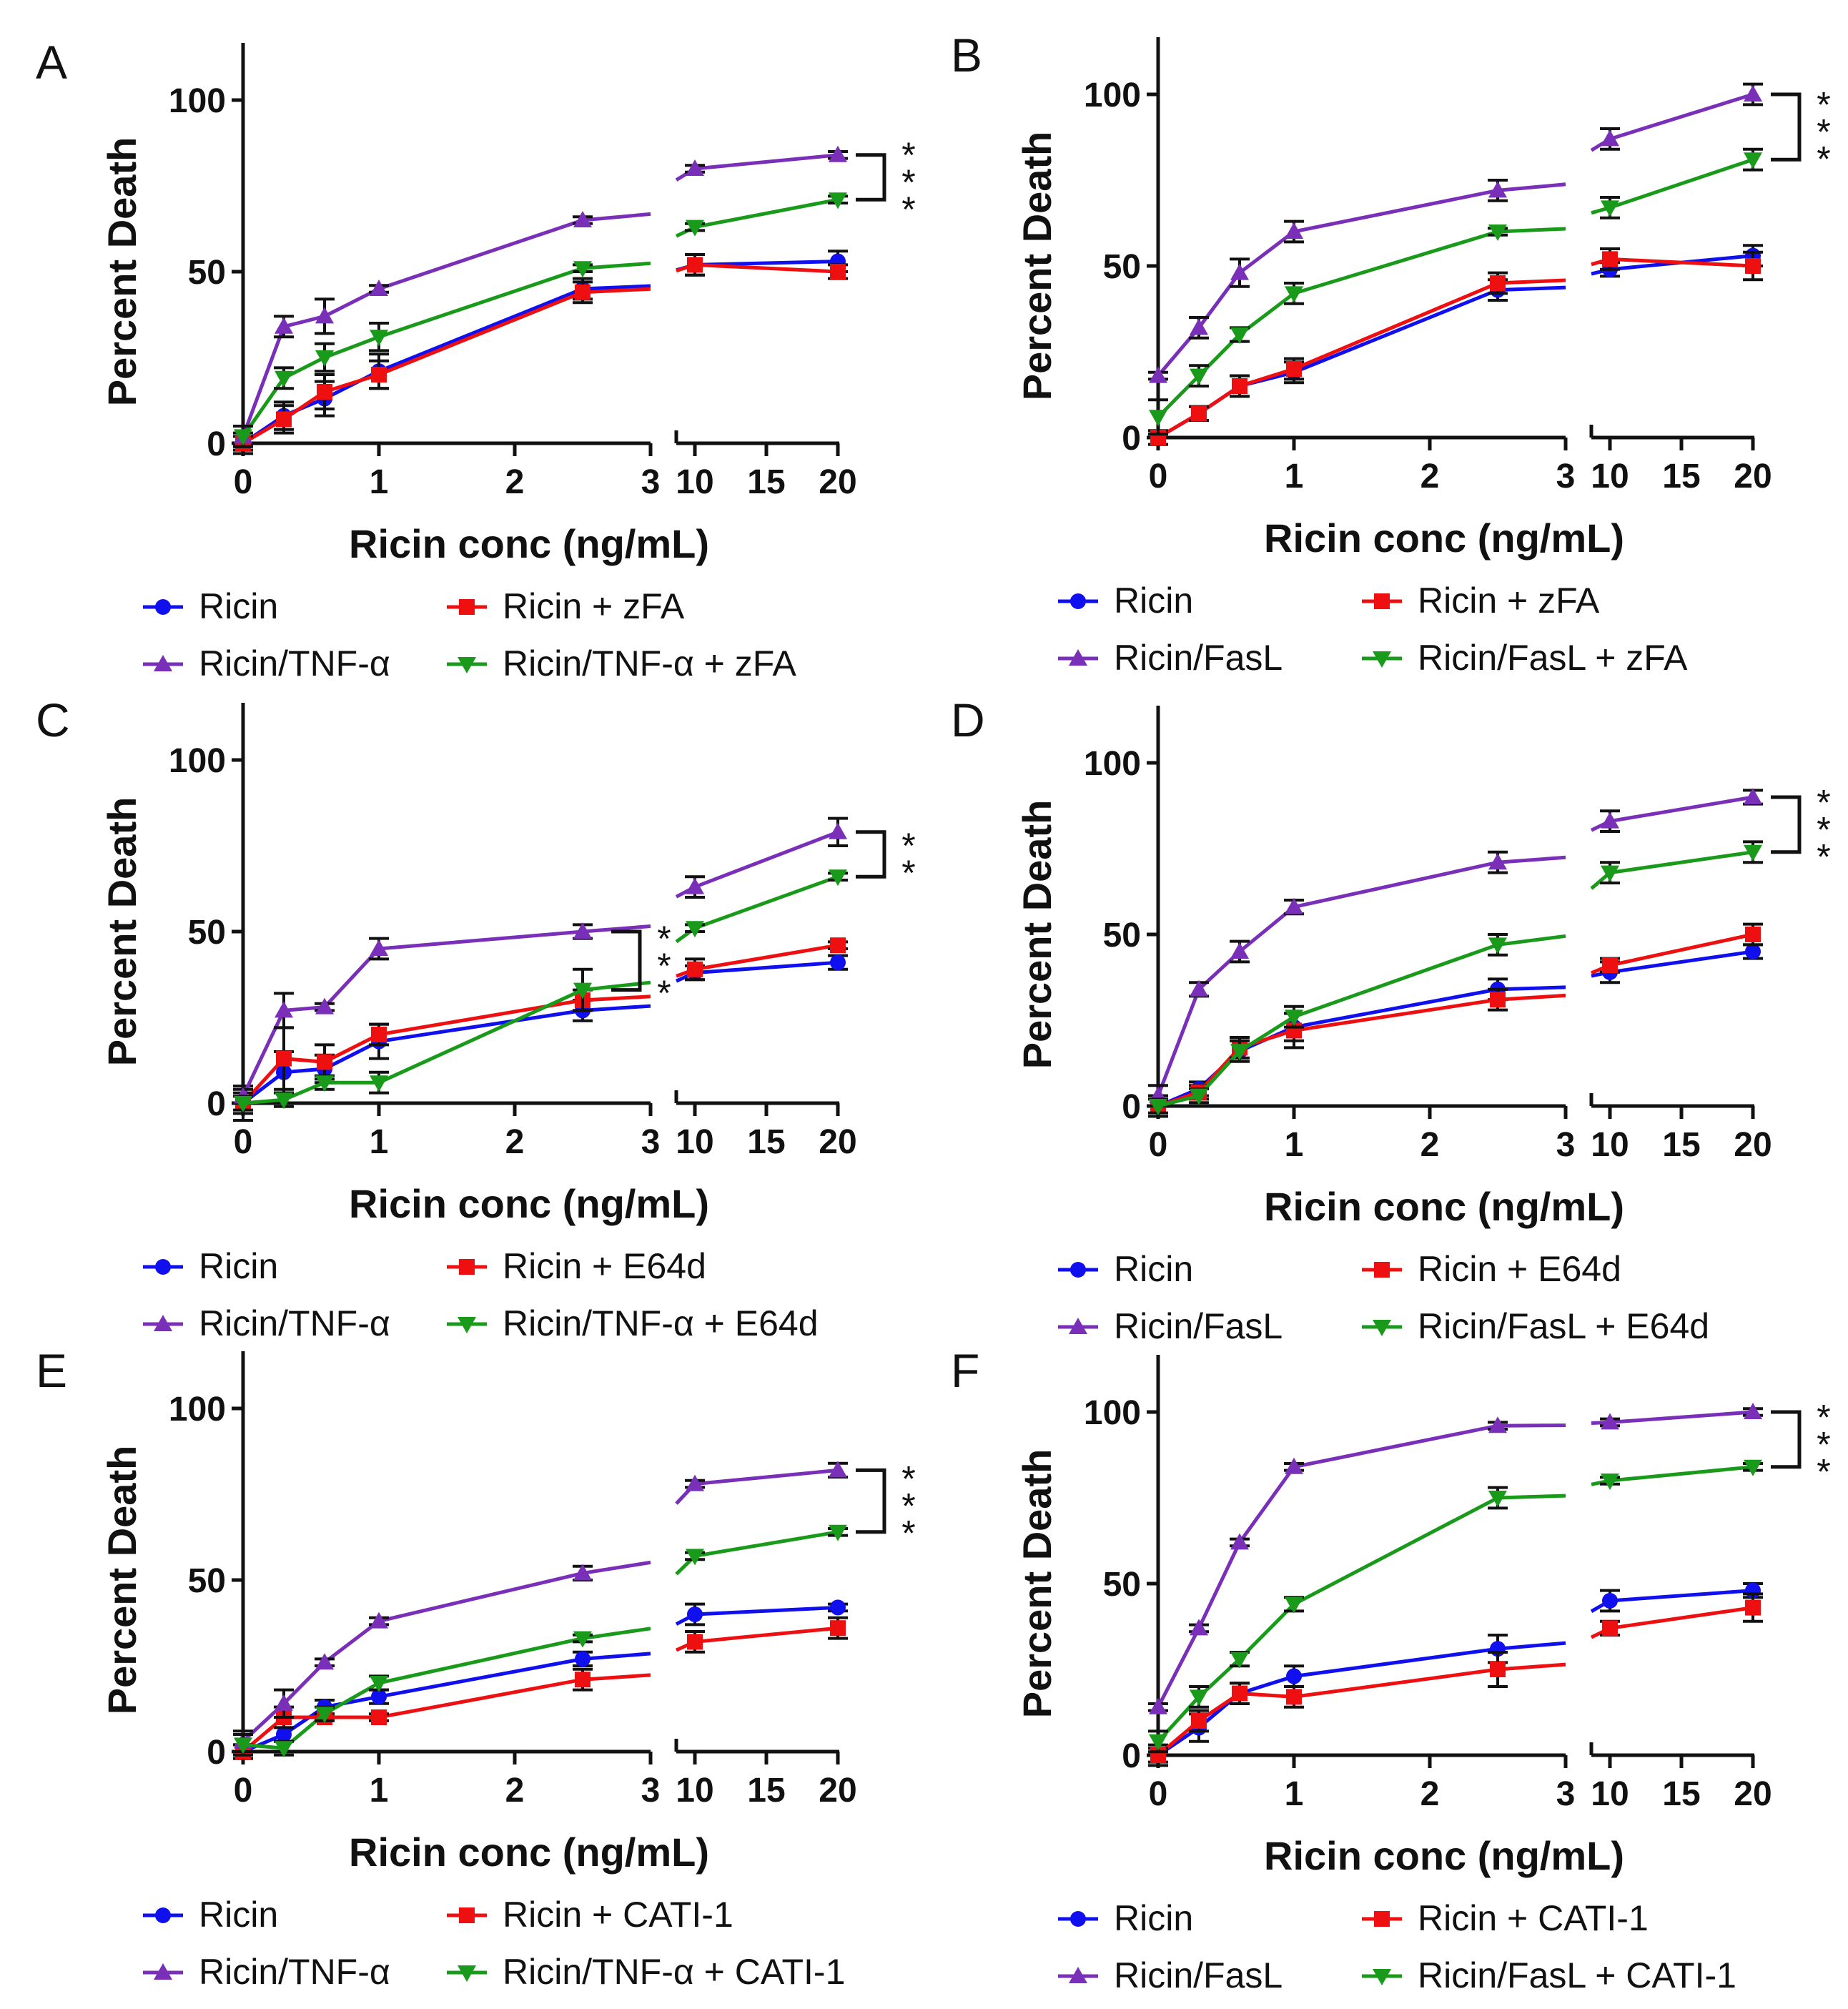  I want to click on legend-label: Ricin/TNF-α + zFA, so click(650, 663).